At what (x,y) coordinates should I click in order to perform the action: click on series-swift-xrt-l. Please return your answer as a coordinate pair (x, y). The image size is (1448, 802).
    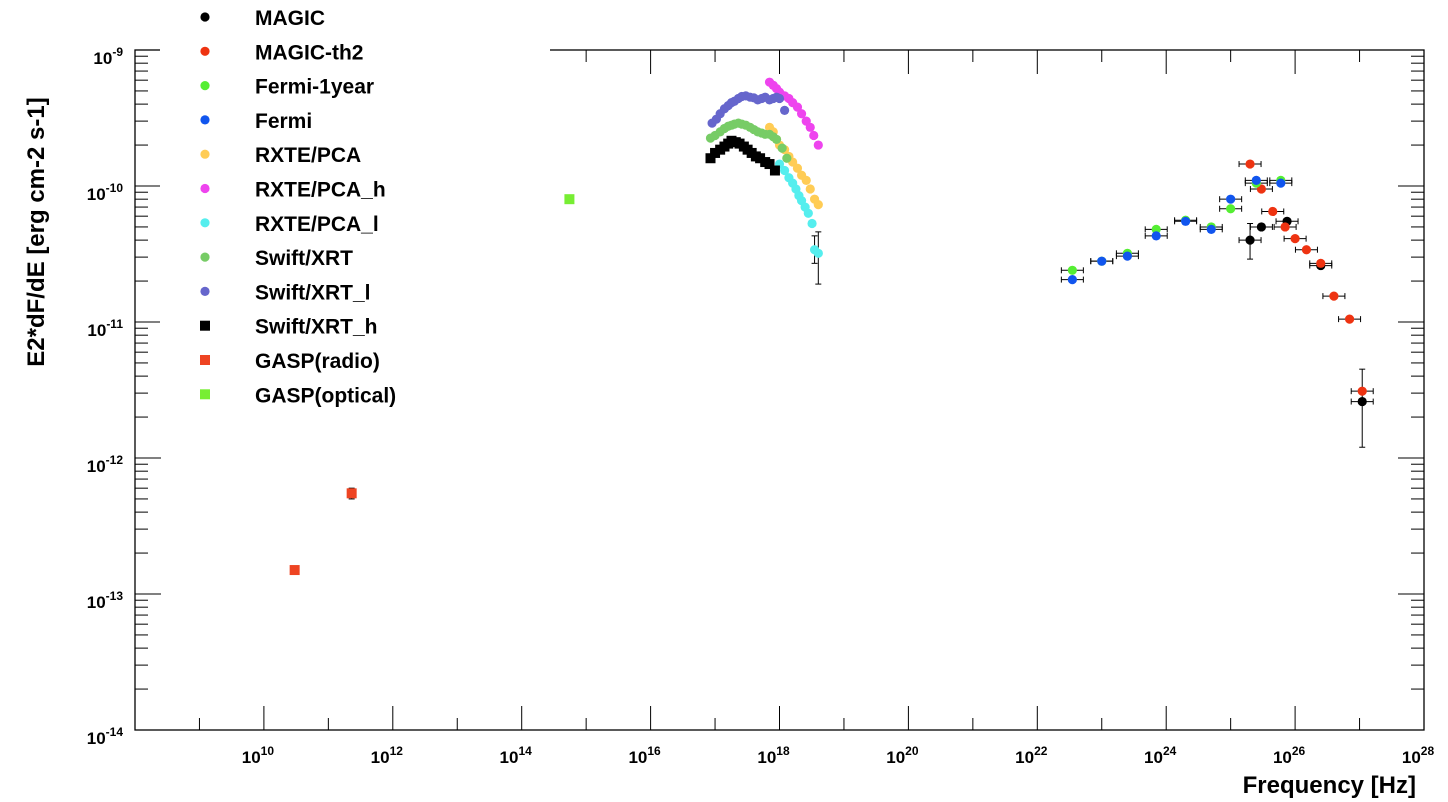
    Looking at the image, I should click on (748, 109).